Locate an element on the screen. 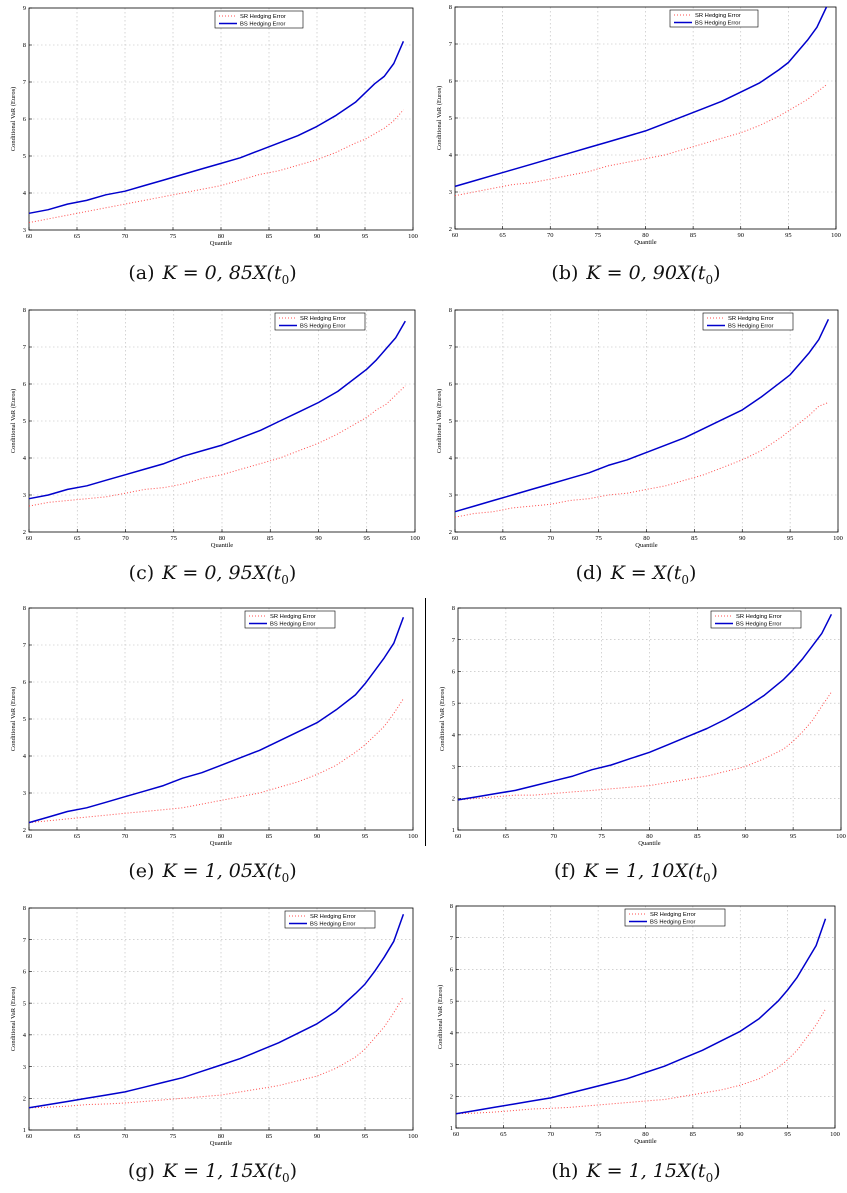 Image resolution: width=847 pixels, height=1193 pixels. caption-g: (g) K = 1, 15X(t0) is located at coordinates (212, 1172).